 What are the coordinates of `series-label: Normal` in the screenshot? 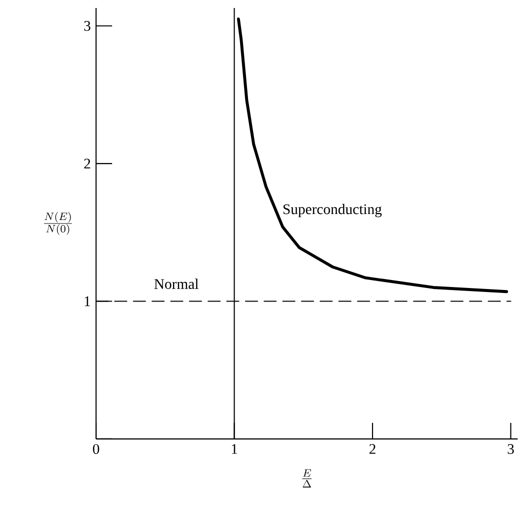 It's located at (176, 284).